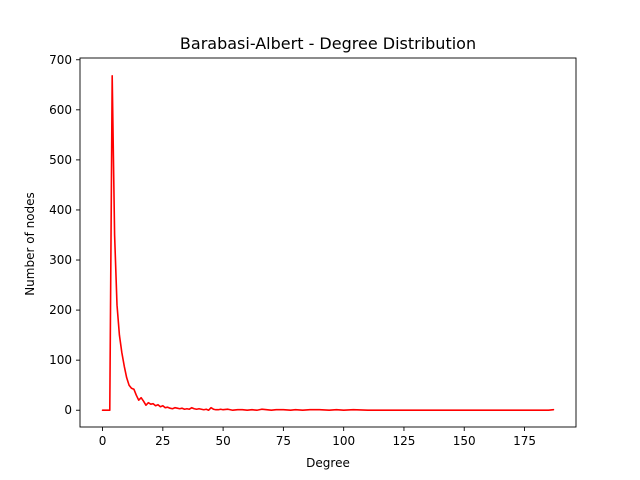  What do you see at coordinates (222, 441) in the screenshot?
I see `x-tick-label: 50` at bounding box center [222, 441].